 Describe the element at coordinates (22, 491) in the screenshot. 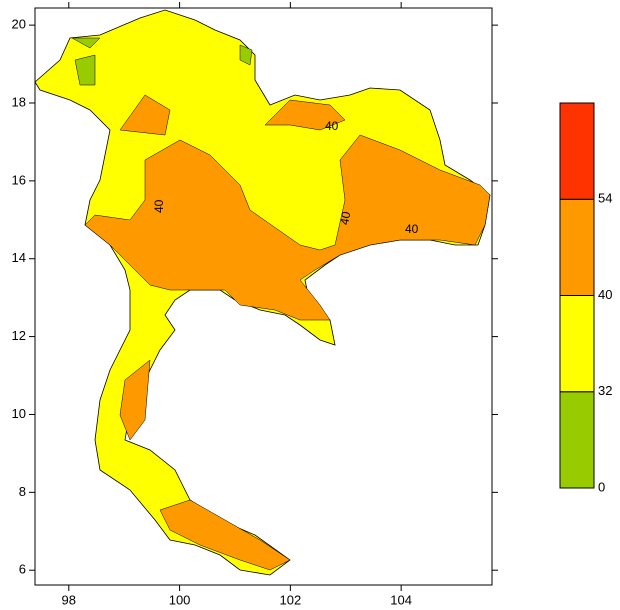

I see `y-tick-label: 8` at that location.